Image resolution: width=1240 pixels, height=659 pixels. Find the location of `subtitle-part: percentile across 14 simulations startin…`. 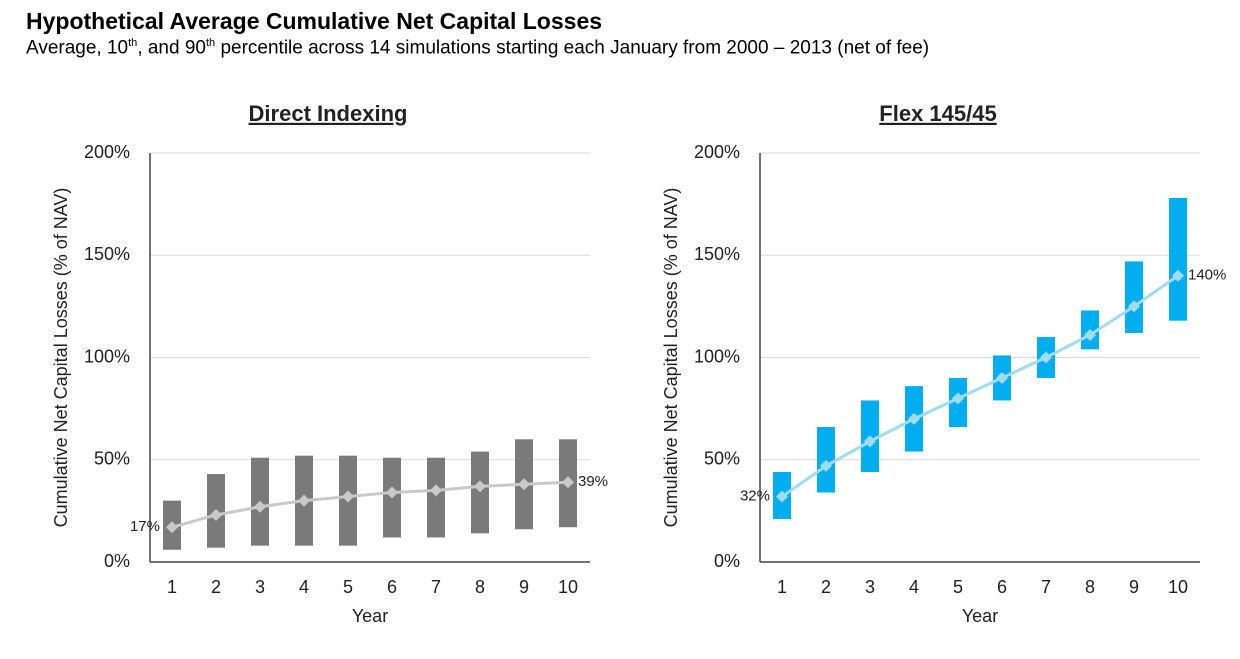

subtitle-part: percentile across 14 simulations startin… is located at coordinates (572, 48).